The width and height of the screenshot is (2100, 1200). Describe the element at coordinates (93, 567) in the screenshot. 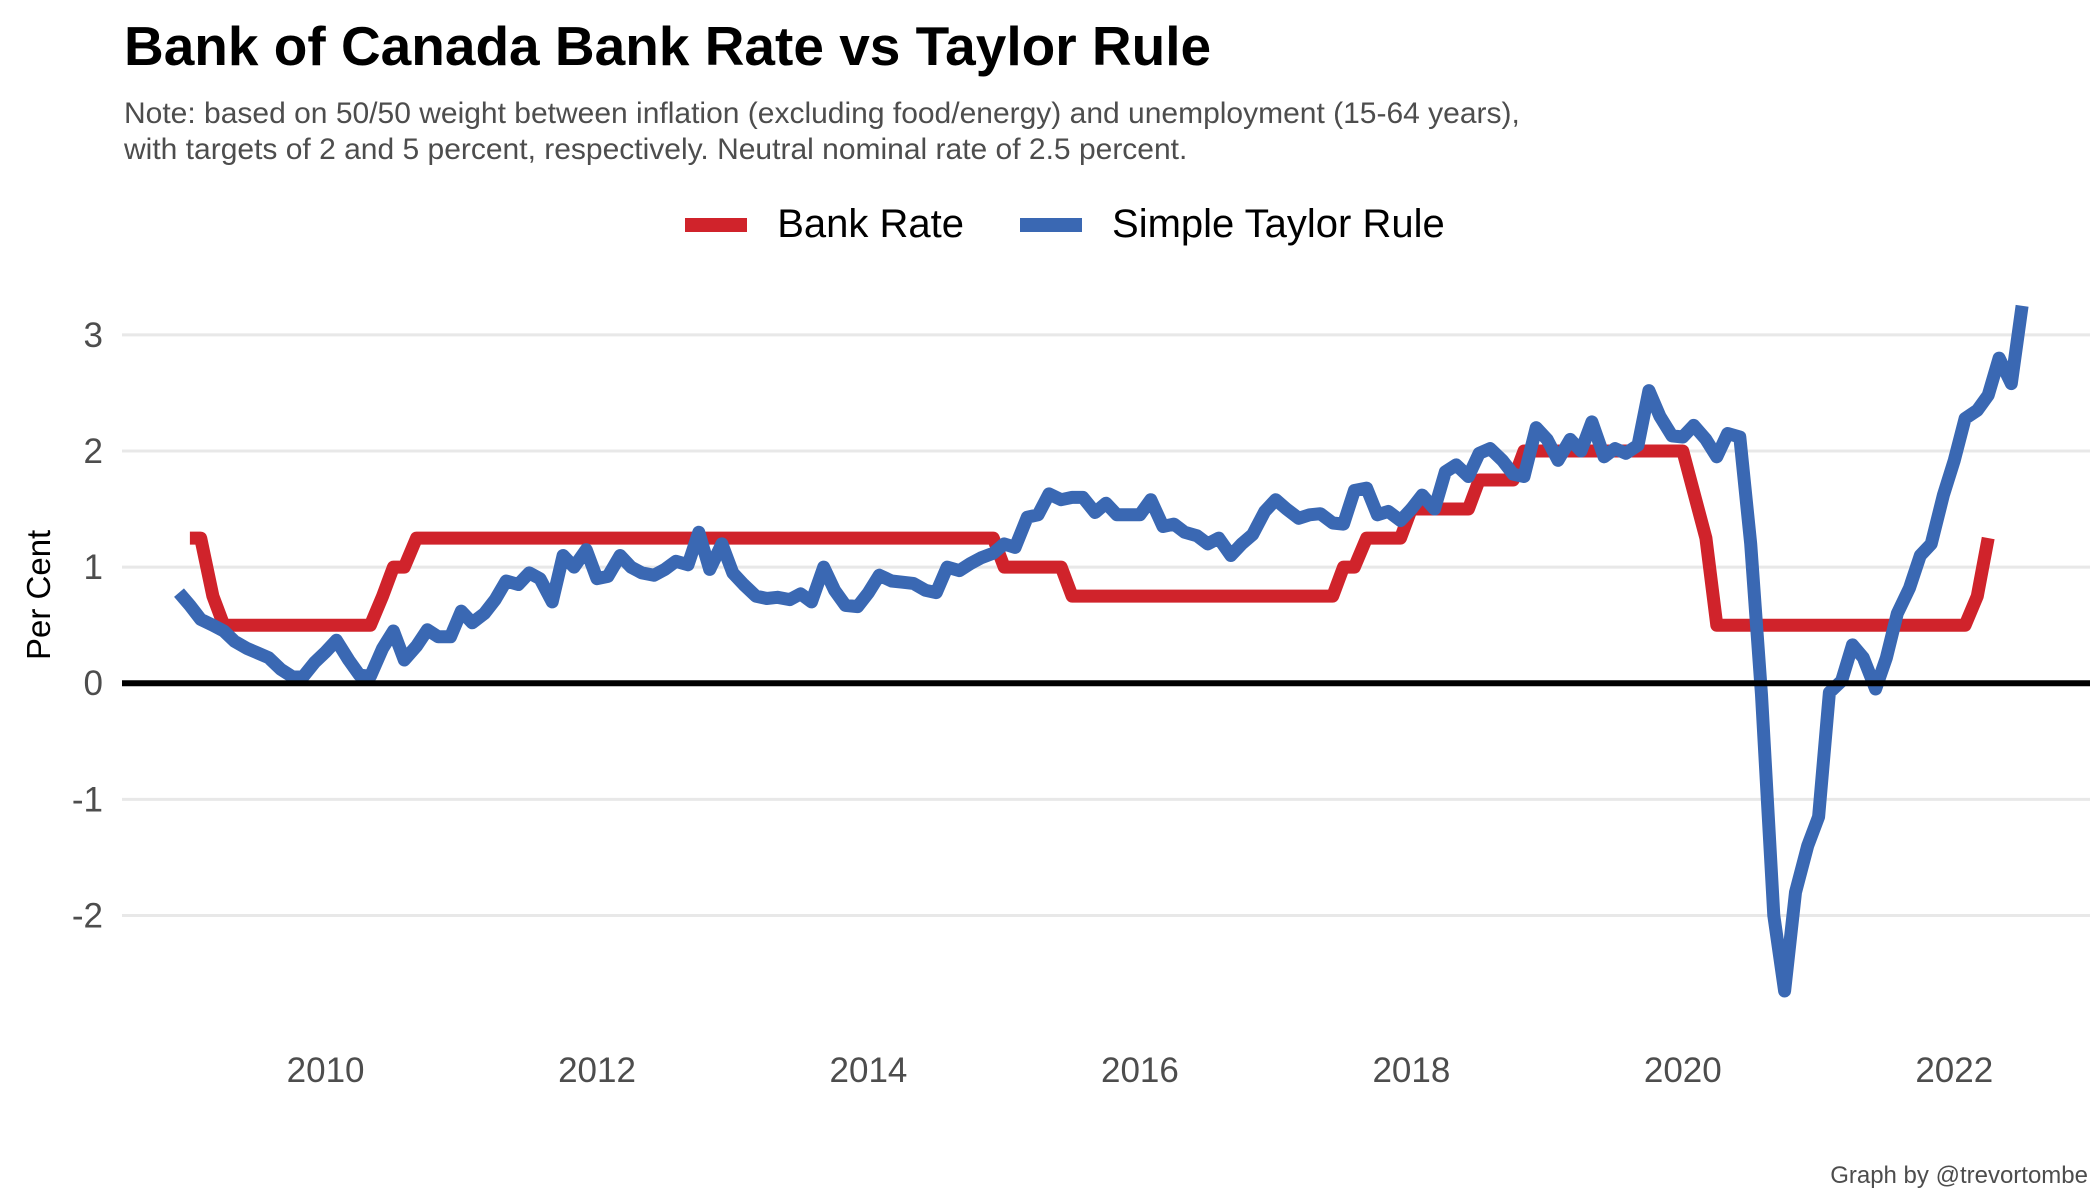

I see `y-tick-label: 1` at that location.